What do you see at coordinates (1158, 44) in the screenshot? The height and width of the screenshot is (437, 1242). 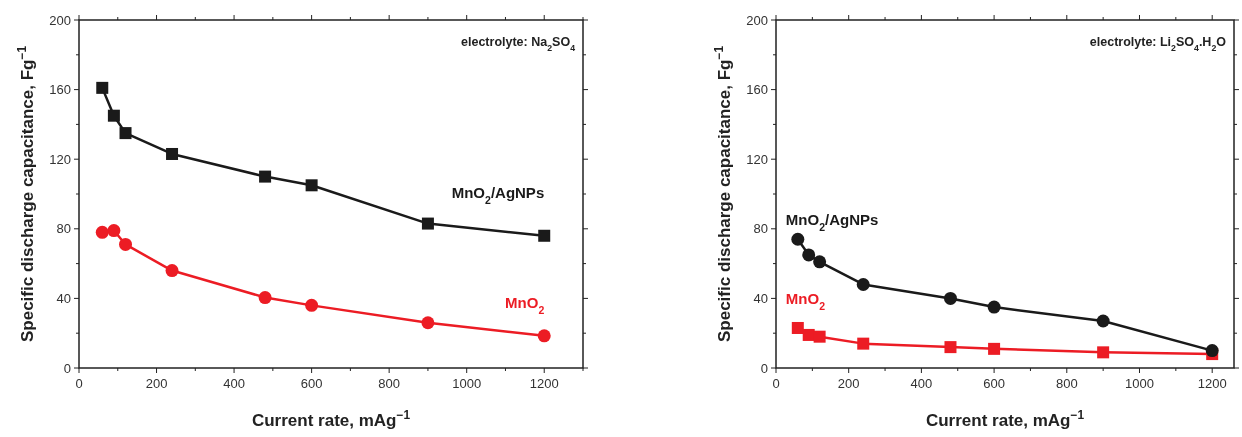 I see `annotation: electrolyte: Li$_{2}$SO$_{4}$.H$_{2}$O` at bounding box center [1158, 44].